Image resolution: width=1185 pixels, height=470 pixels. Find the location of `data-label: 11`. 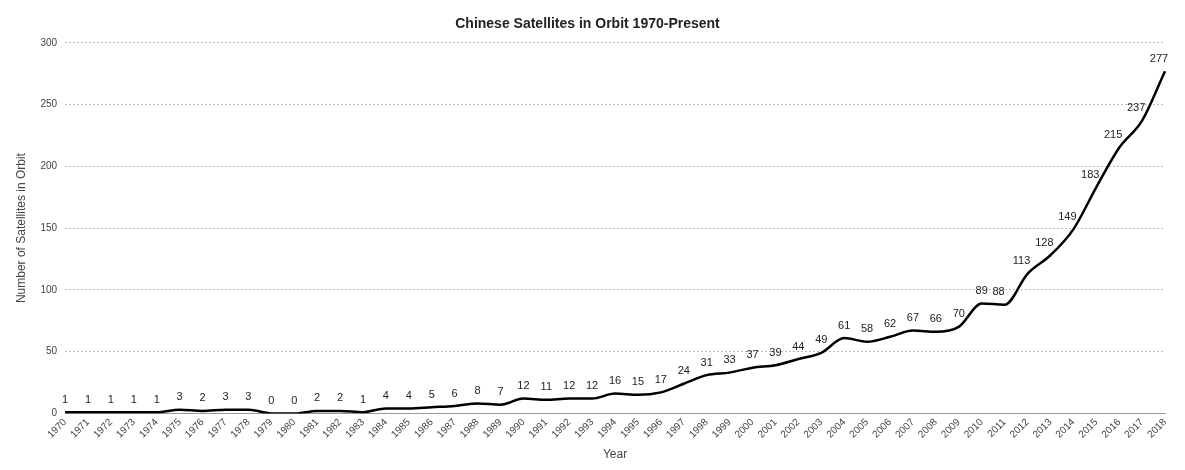

data-label: 11 is located at coordinates (546, 386).